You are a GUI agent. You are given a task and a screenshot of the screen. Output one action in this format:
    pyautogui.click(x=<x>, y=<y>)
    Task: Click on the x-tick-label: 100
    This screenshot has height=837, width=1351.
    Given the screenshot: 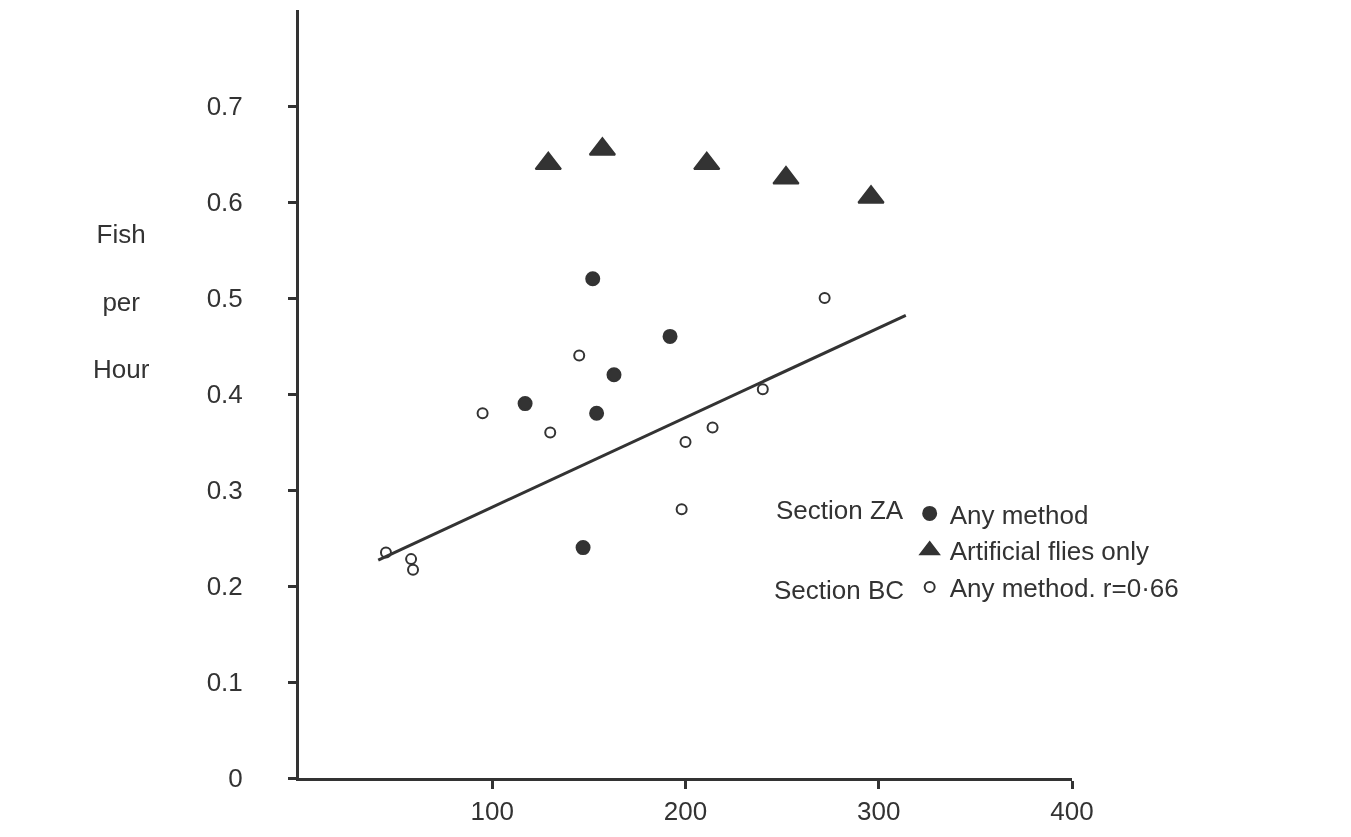 What is the action you would take?
    pyautogui.click(x=492, y=811)
    